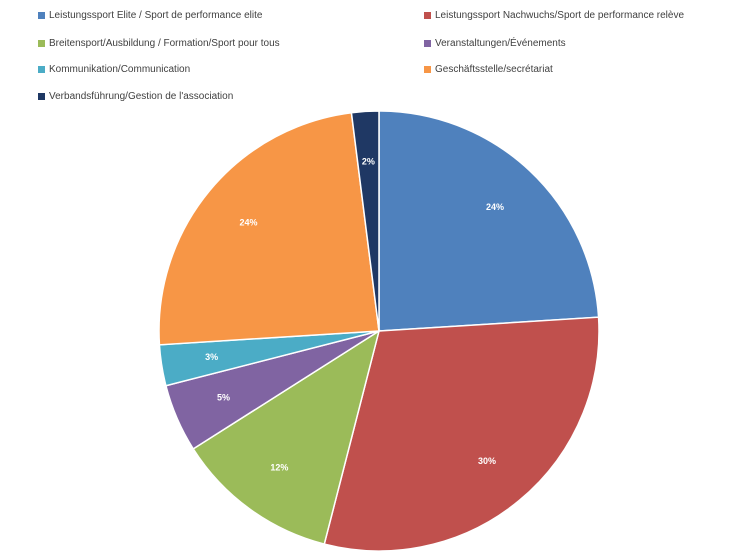 This screenshot has width=735, height=551. I want to click on legend-label: Verbandsführung/Gestion de l'association, so click(141, 96).